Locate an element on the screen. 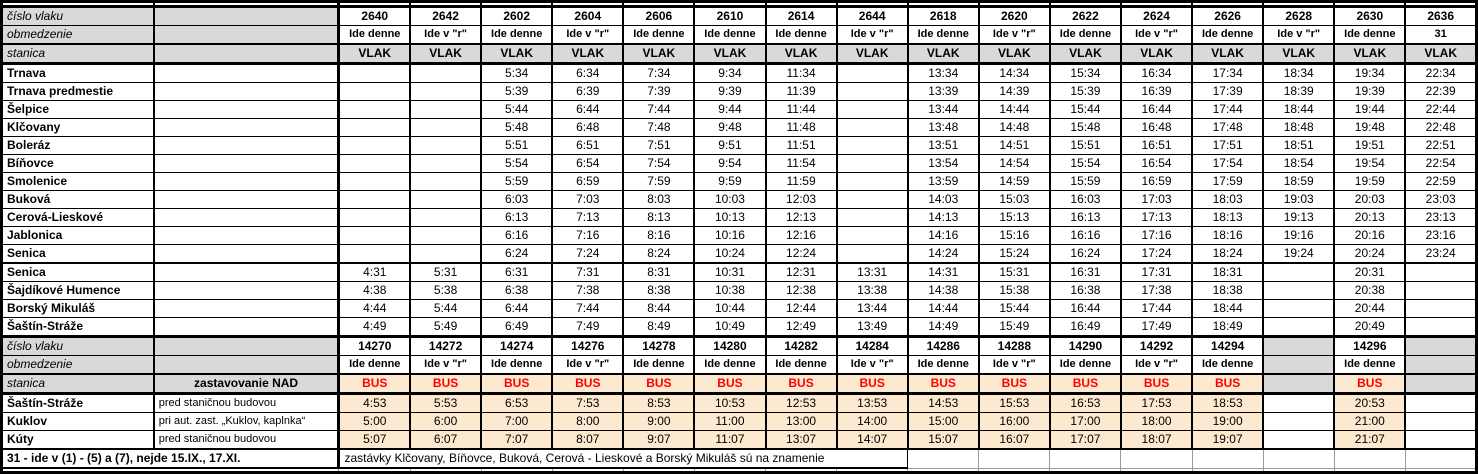 The image size is (1478, 474). time-cell: 12:03 is located at coordinates (801, 199).